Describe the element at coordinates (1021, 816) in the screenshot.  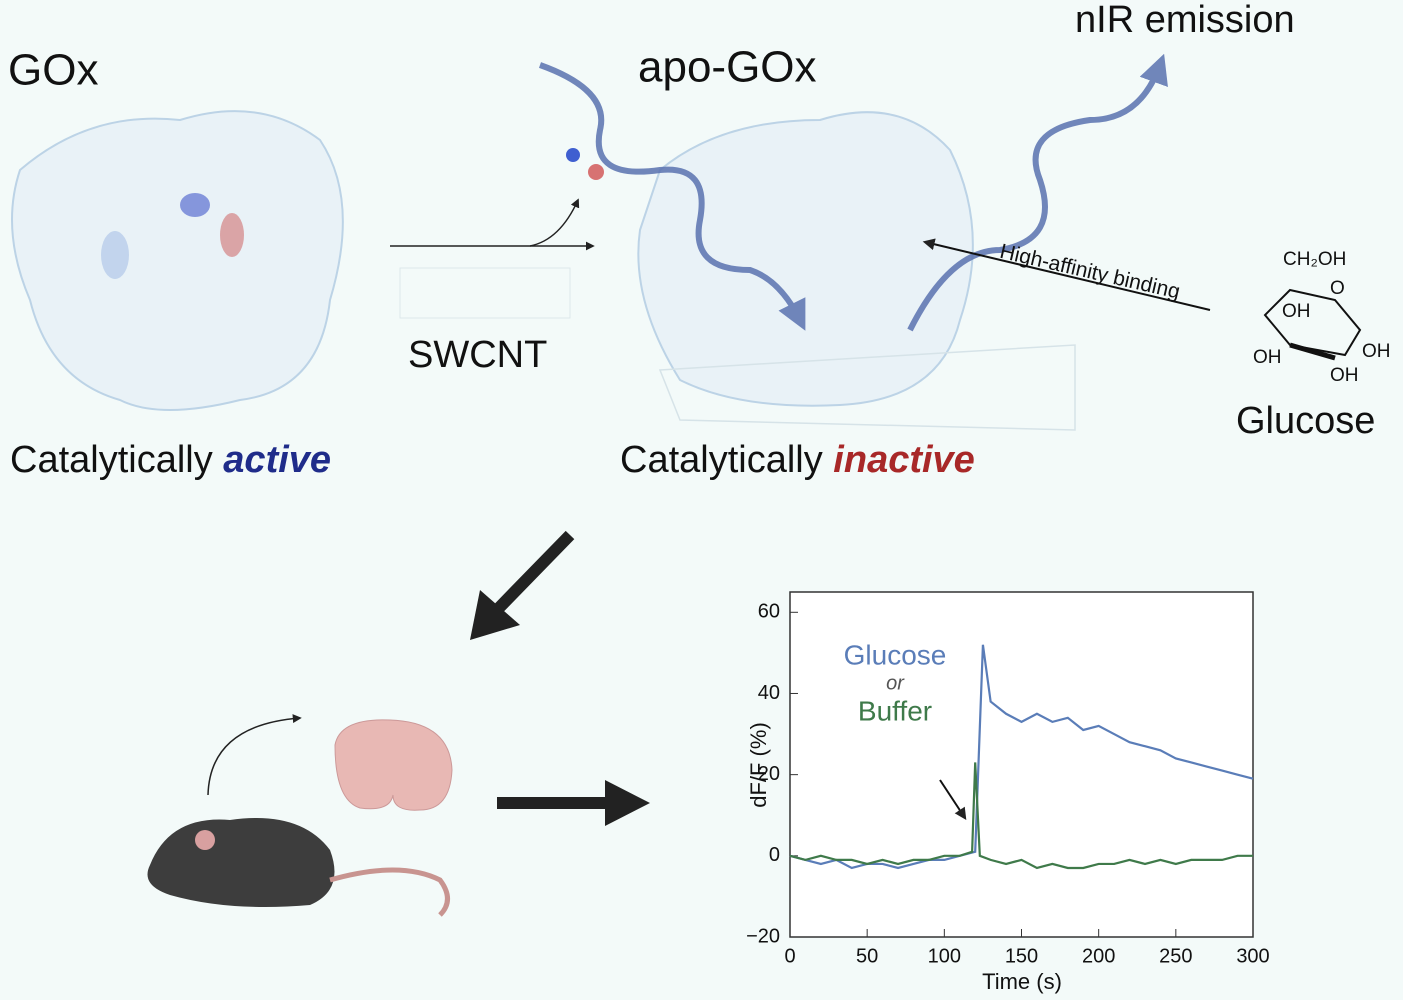
I see `series-line` at that location.